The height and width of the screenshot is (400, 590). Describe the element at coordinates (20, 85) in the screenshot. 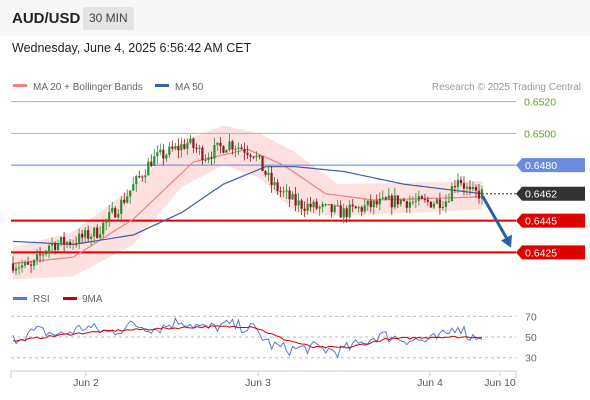

I see `ma20-legend-swatch` at that location.